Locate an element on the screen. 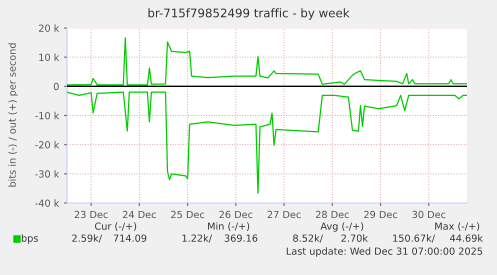  x-tick-label: 23 Dec is located at coordinates (91, 214).